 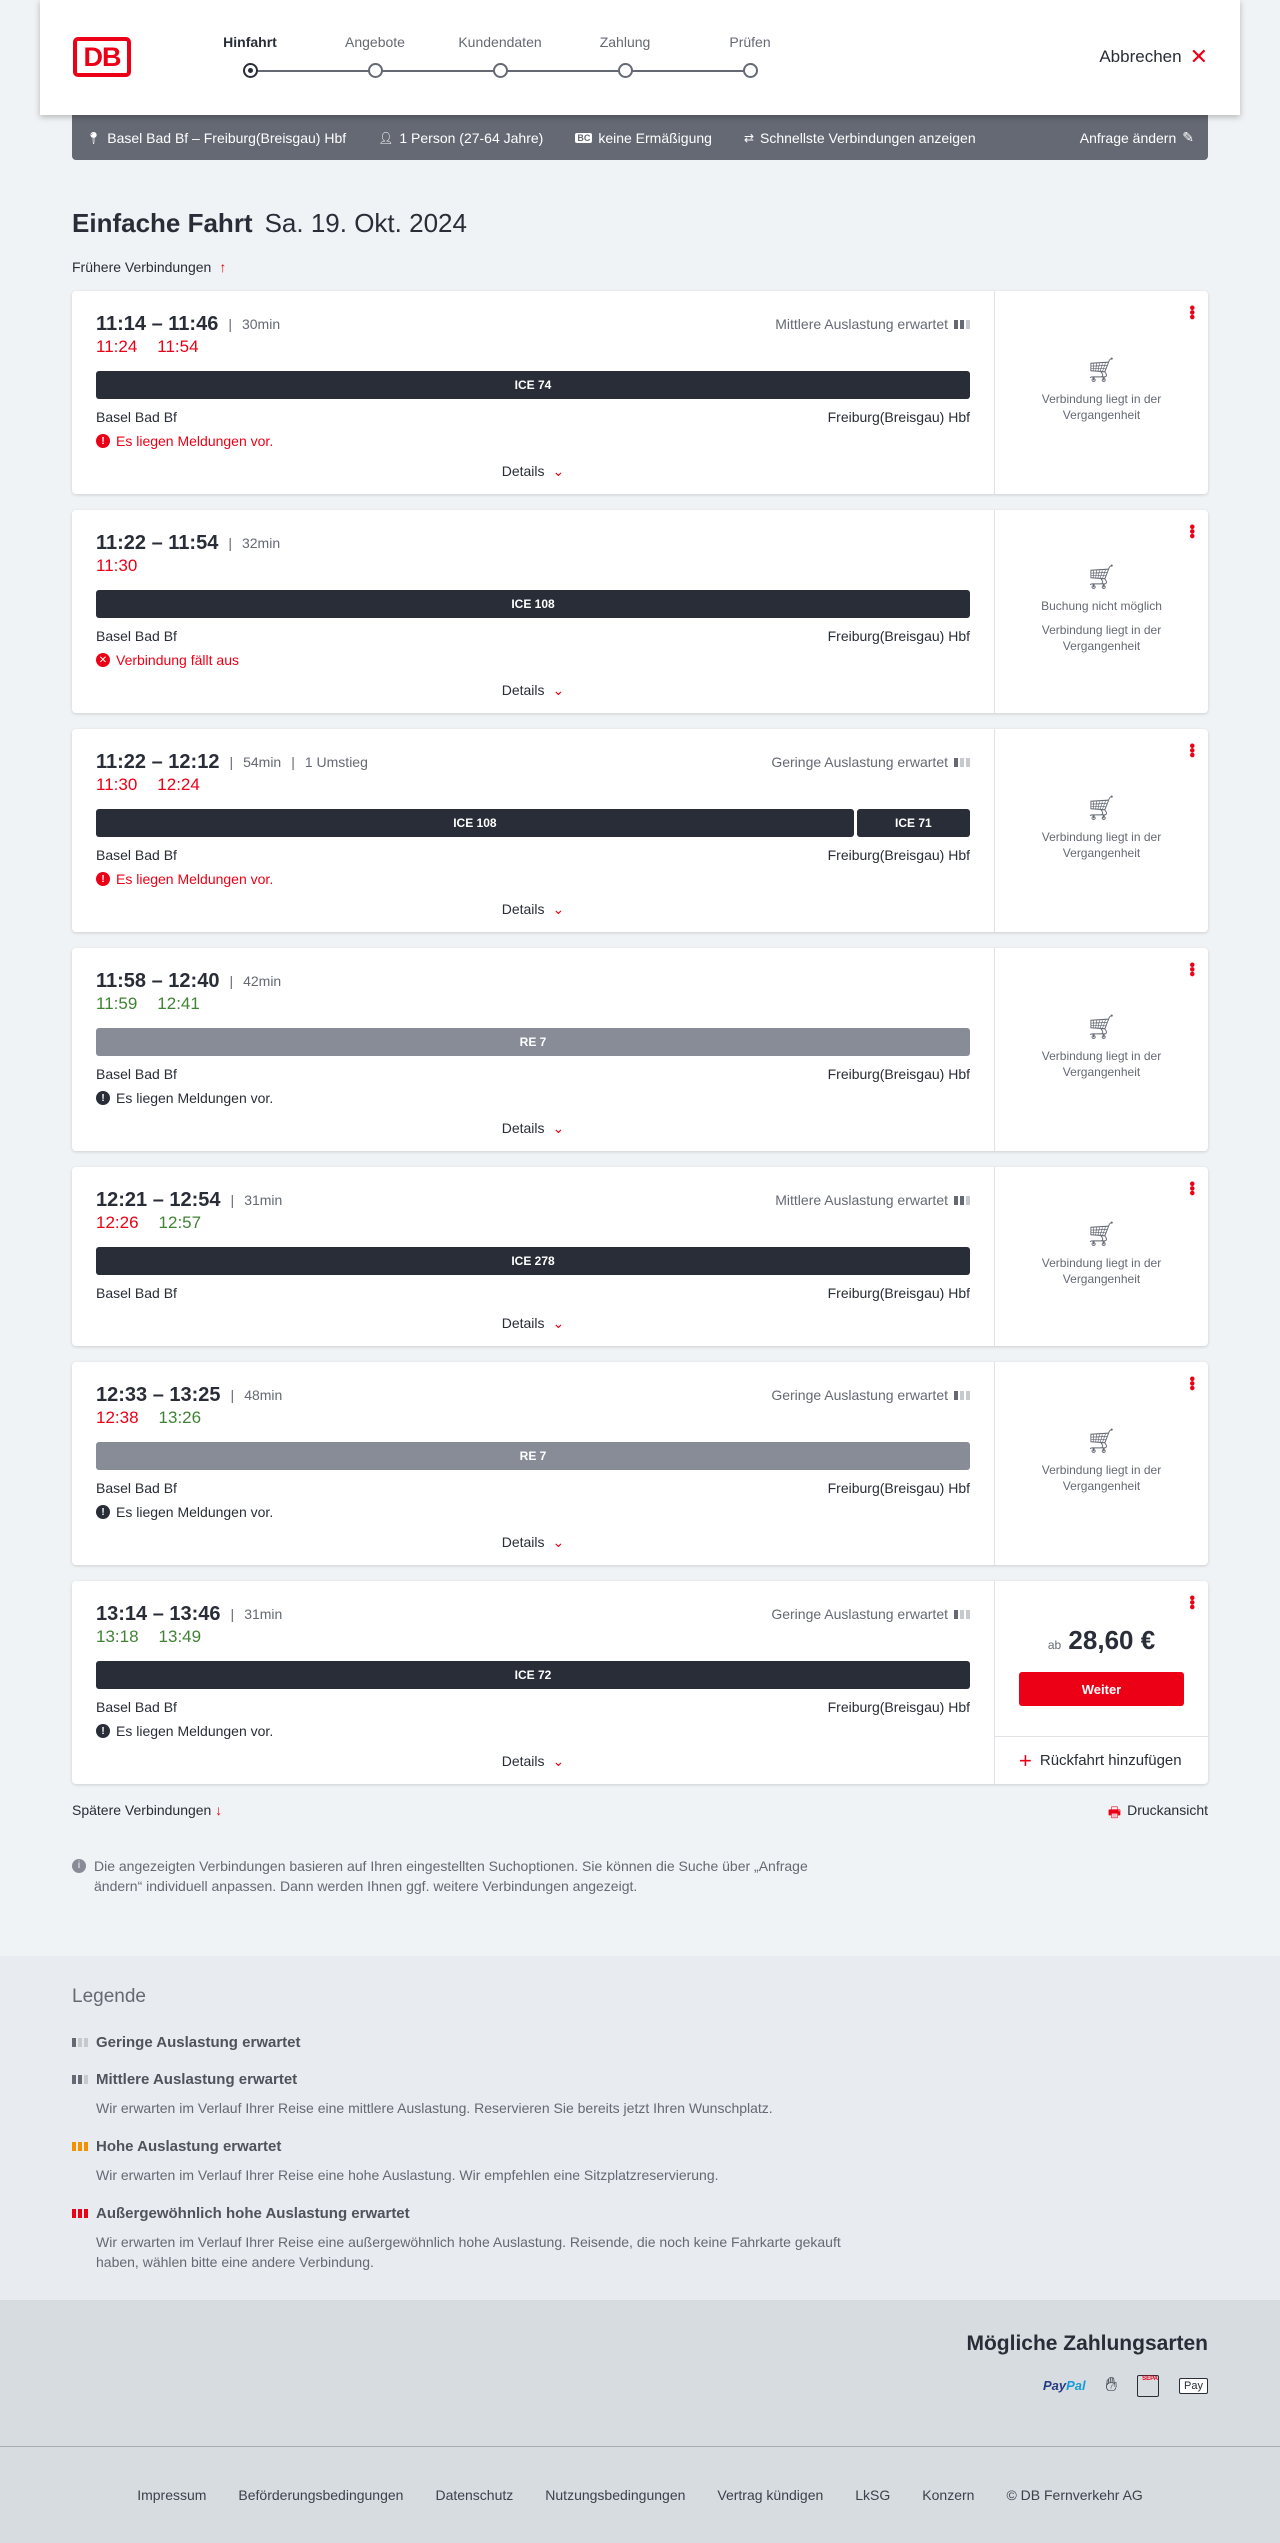 I want to click on footer-link: LkSG, so click(x=873, y=2495).